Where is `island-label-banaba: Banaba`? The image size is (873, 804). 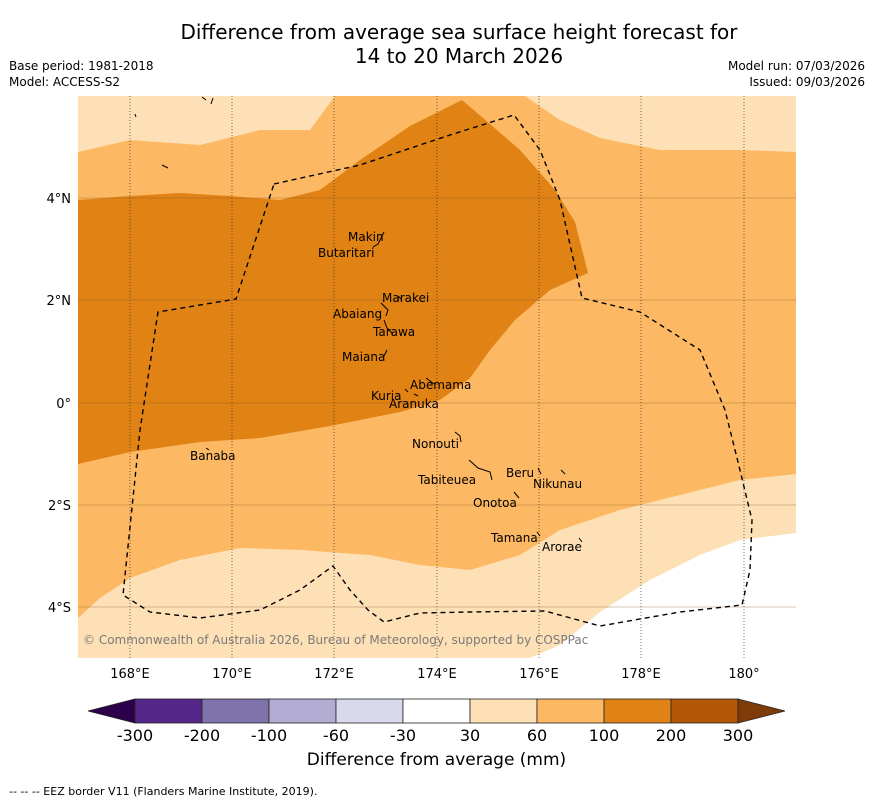 island-label-banaba: Banaba is located at coordinates (213, 456).